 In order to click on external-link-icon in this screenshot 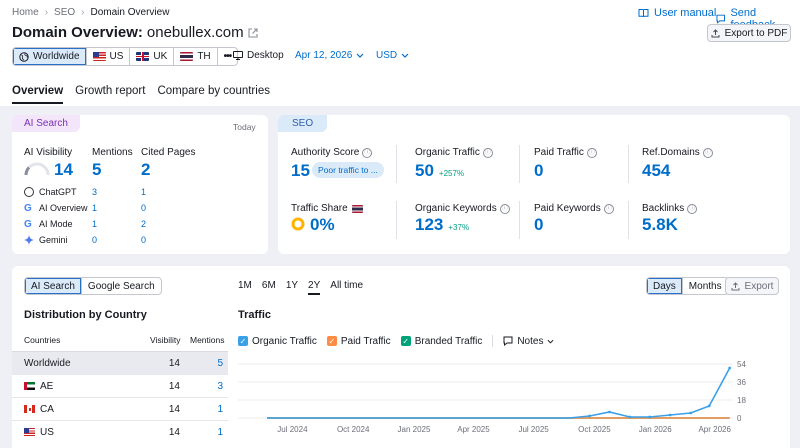, I will do `click(253, 32)`.